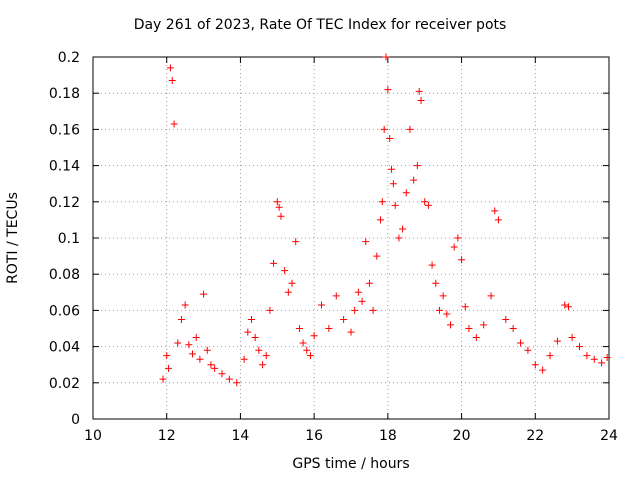  Describe the element at coordinates (535, 436) in the screenshot. I see `x-tick-label: 22` at that location.